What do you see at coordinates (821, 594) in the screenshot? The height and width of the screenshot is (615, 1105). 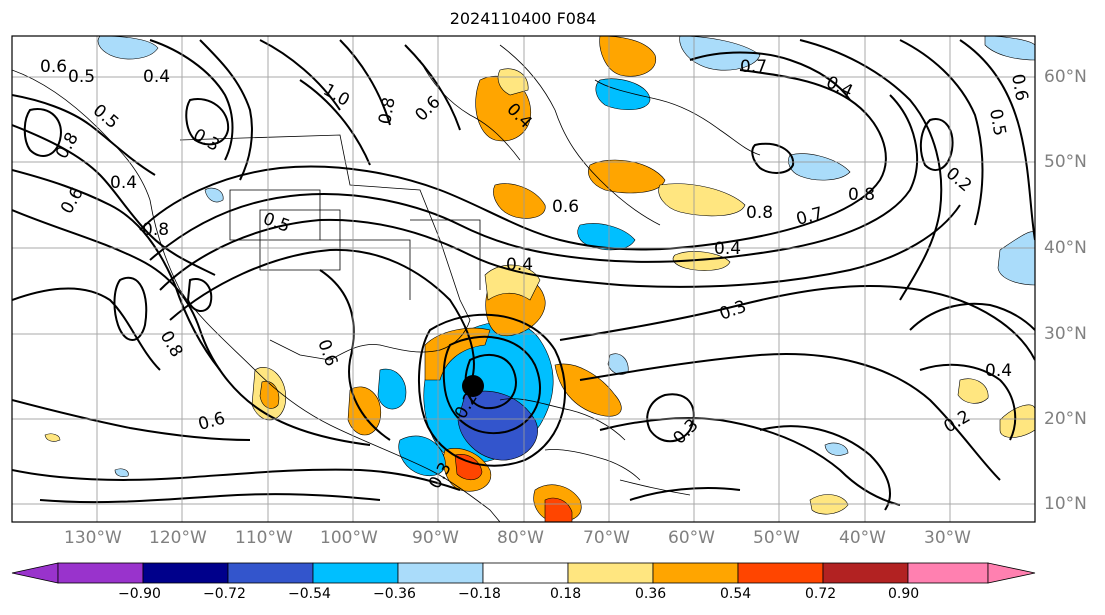 I see `colorbar-tick-label: 0.72` at bounding box center [821, 594].